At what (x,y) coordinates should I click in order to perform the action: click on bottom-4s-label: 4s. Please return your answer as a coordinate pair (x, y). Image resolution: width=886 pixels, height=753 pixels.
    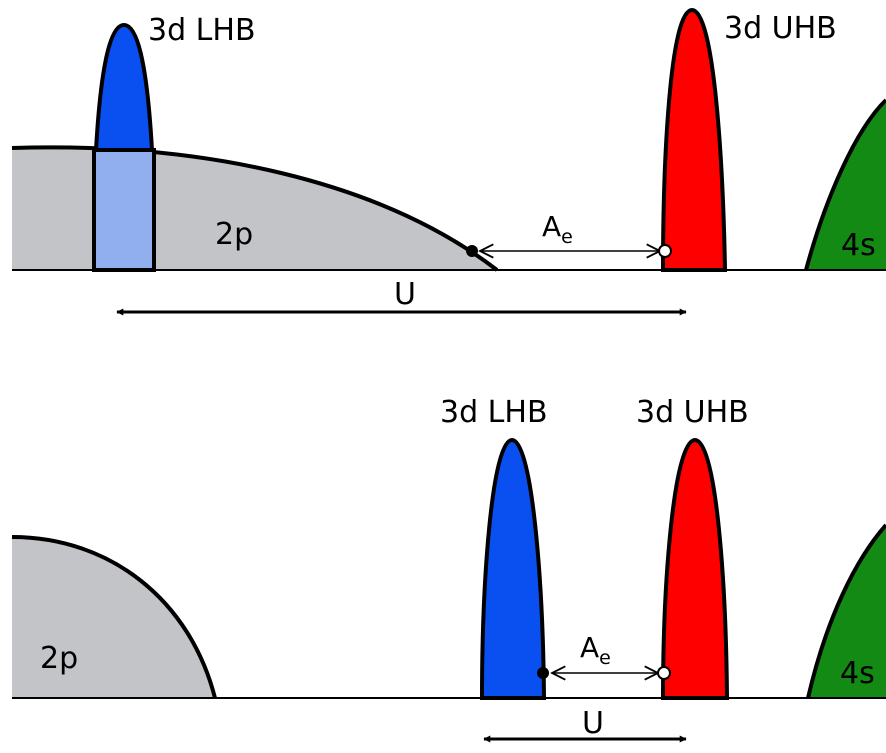
    Looking at the image, I should click on (857, 673).